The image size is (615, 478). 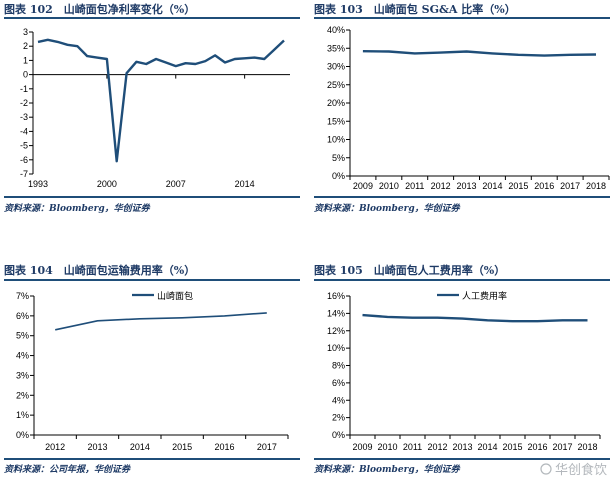 What do you see at coordinates (338, 366) in the screenshot?
I see `y-tick-label: 8%` at bounding box center [338, 366].